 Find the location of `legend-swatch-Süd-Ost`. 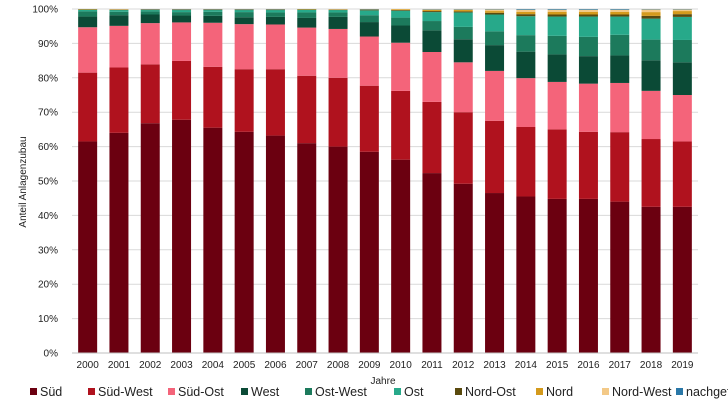

legend-swatch-Süd-Ost is located at coordinates (171, 391).